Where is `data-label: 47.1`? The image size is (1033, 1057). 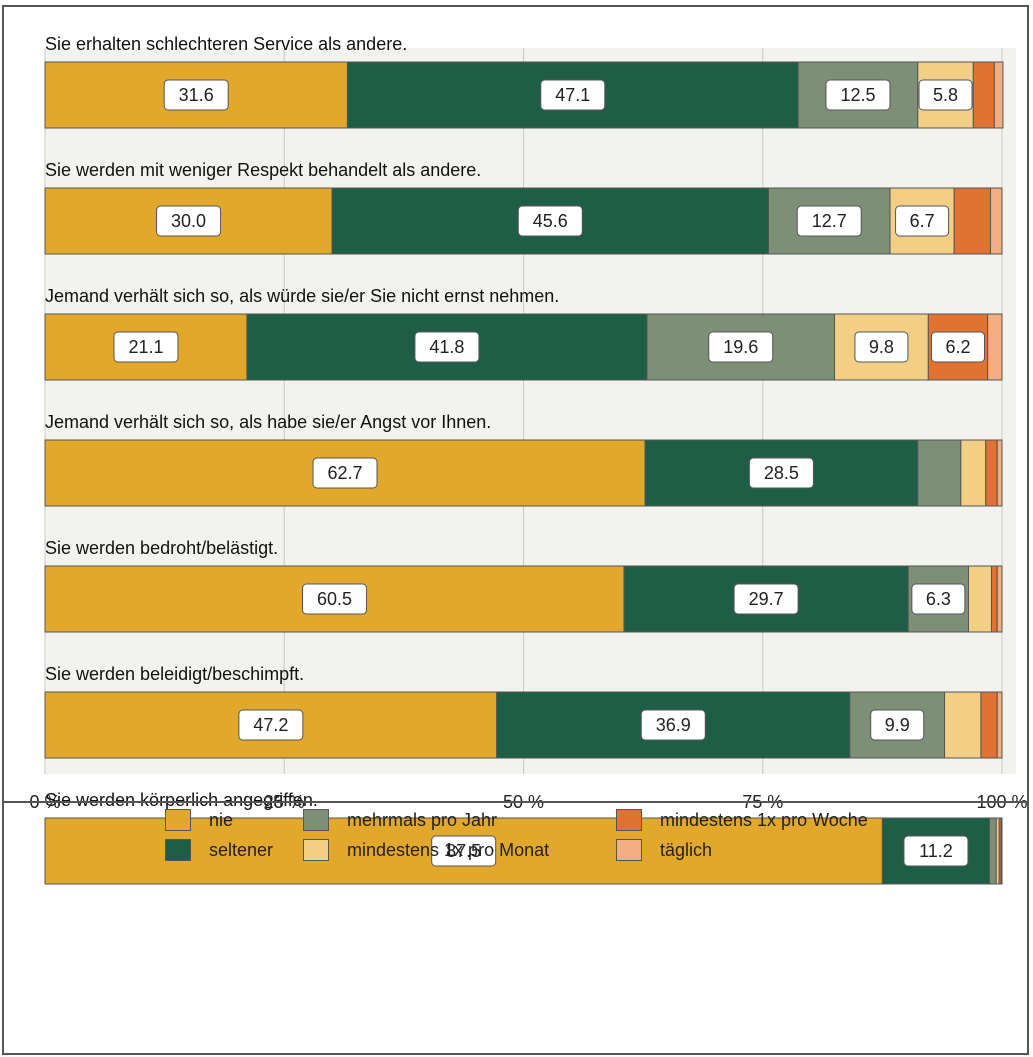 data-label: 47.1 is located at coordinates (572, 95).